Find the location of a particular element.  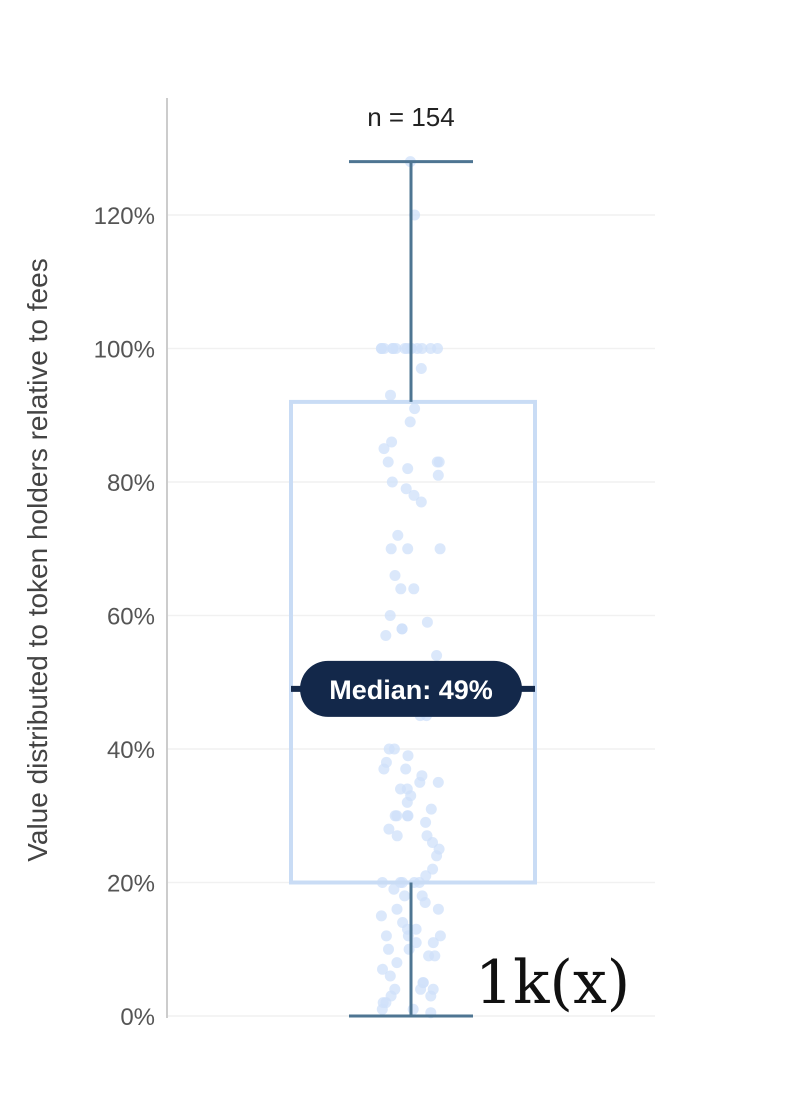

y-tick-label: 40% is located at coordinates (131, 750).